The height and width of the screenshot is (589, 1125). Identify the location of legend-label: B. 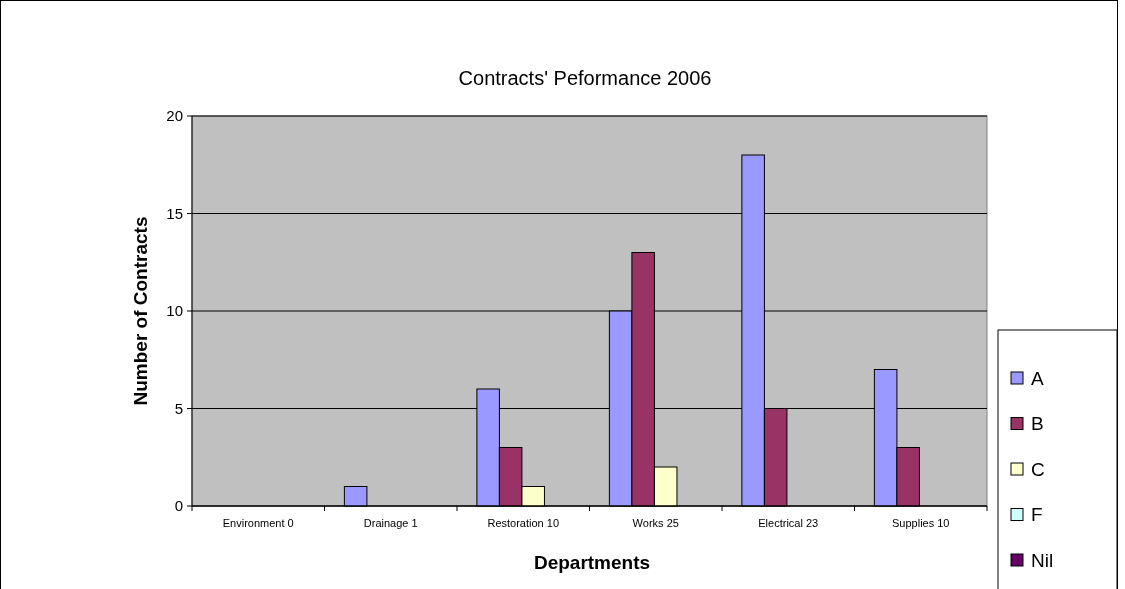
(1037, 424).